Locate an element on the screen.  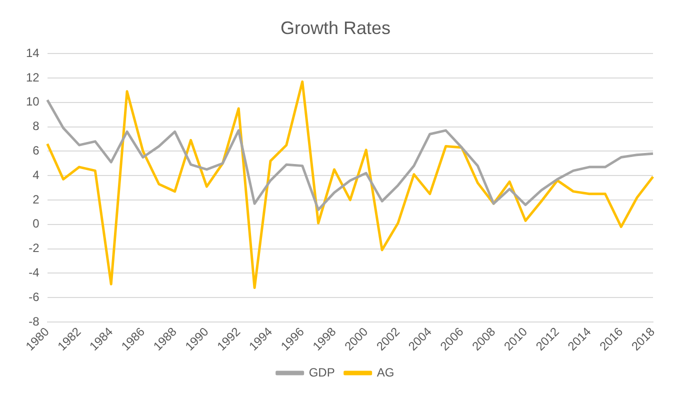
y-tick-label: 12 is located at coordinates (33, 77).